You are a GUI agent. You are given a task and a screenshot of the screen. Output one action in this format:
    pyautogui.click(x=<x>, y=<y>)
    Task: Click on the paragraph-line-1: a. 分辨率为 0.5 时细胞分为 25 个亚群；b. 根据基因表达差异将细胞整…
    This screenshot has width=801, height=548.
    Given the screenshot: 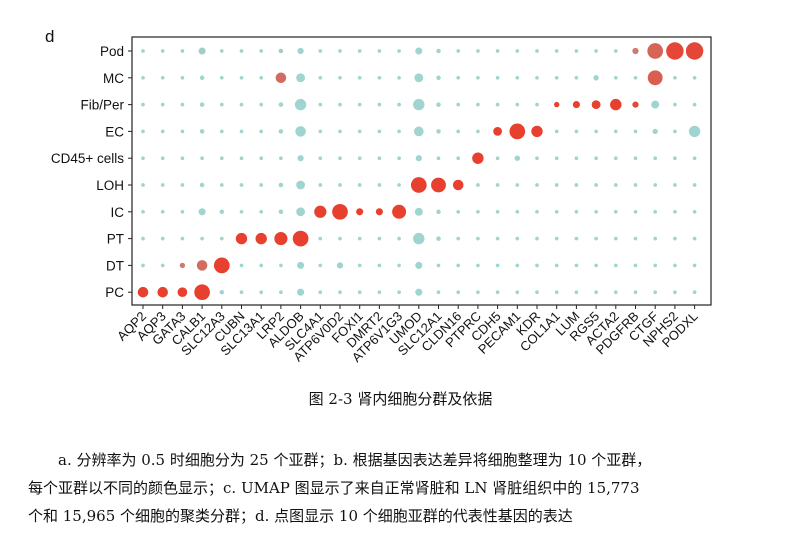 What is the action you would take?
    pyautogui.click(x=355, y=460)
    